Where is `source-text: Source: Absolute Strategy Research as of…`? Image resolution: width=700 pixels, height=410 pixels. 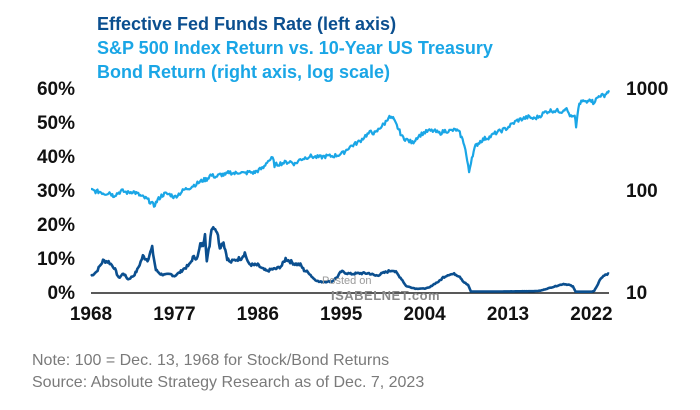 source-text: Source: Absolute Strategy Research as of… is located at coordinates (228, 382).